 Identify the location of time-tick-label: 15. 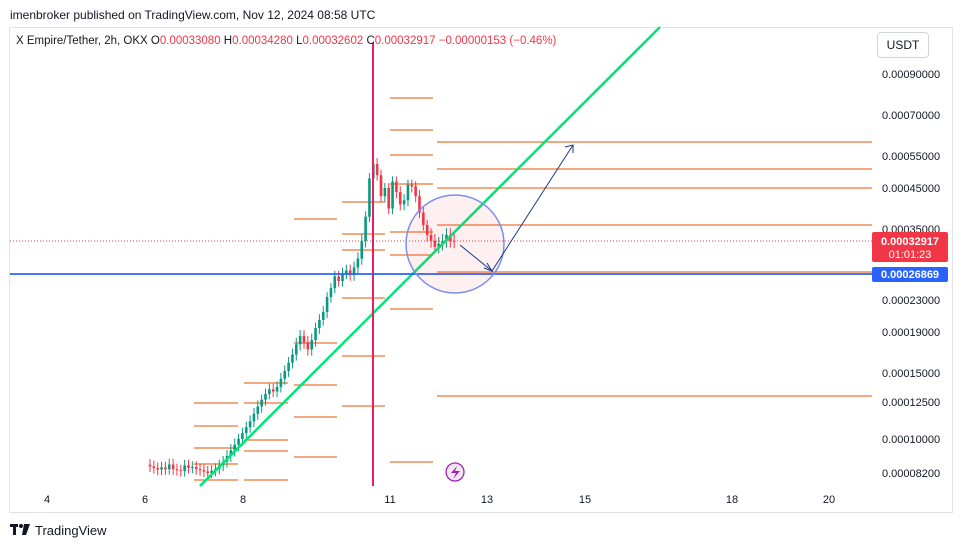
(585, 500).